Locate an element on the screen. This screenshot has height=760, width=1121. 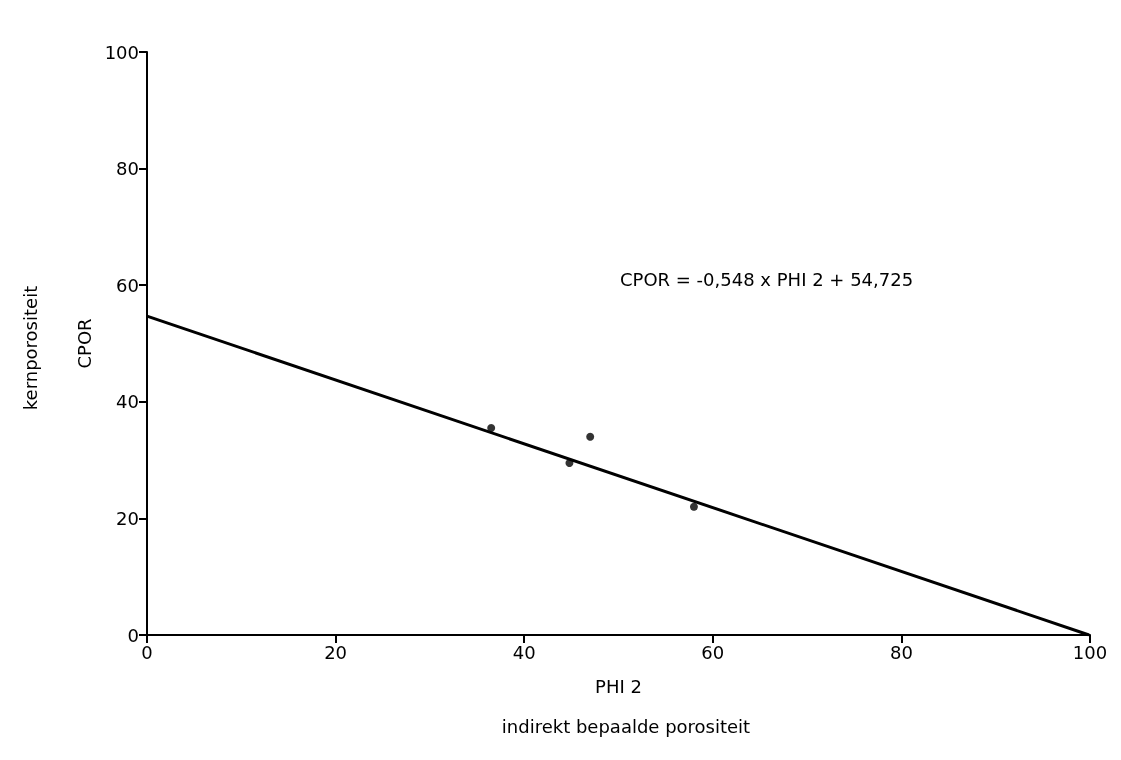
y-axis-title: CPOR is located at coordinates (85, 343).